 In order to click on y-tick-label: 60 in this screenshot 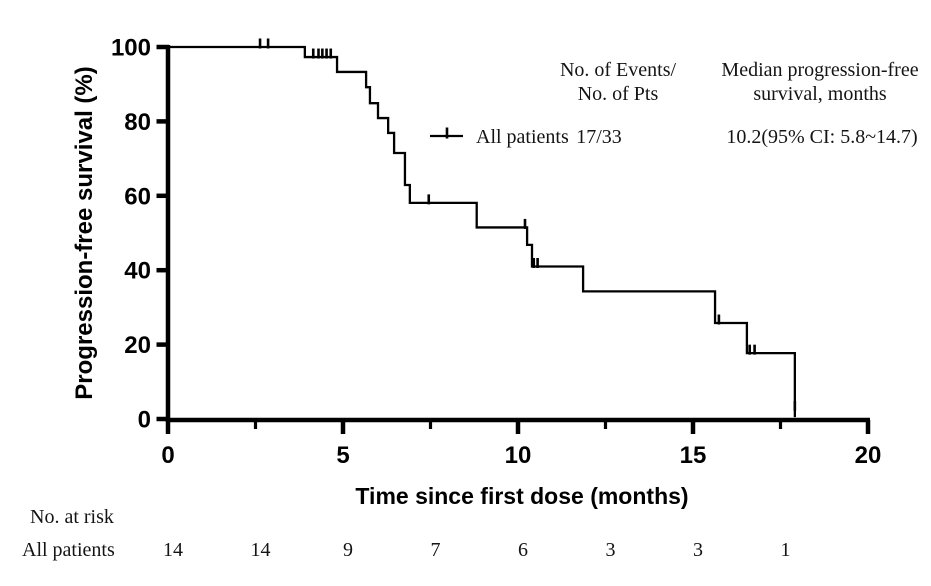, I will do `click(137, 196)`.